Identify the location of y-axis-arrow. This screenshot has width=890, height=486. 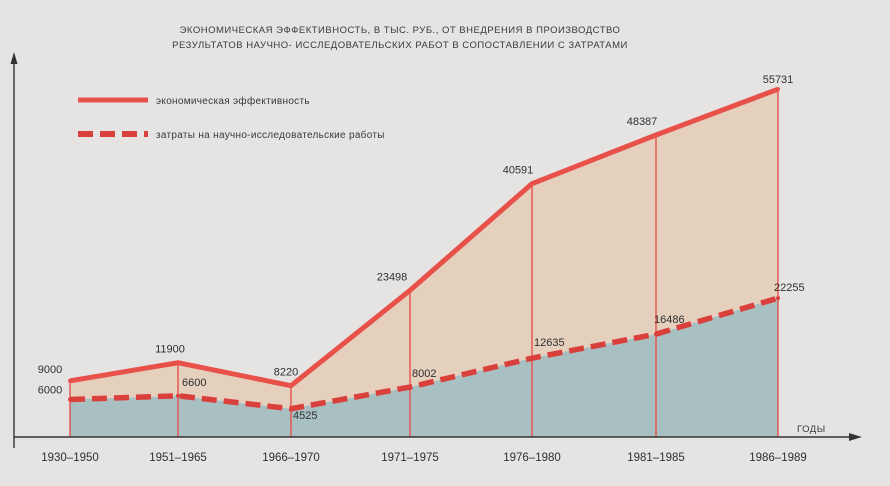
(14, 58).